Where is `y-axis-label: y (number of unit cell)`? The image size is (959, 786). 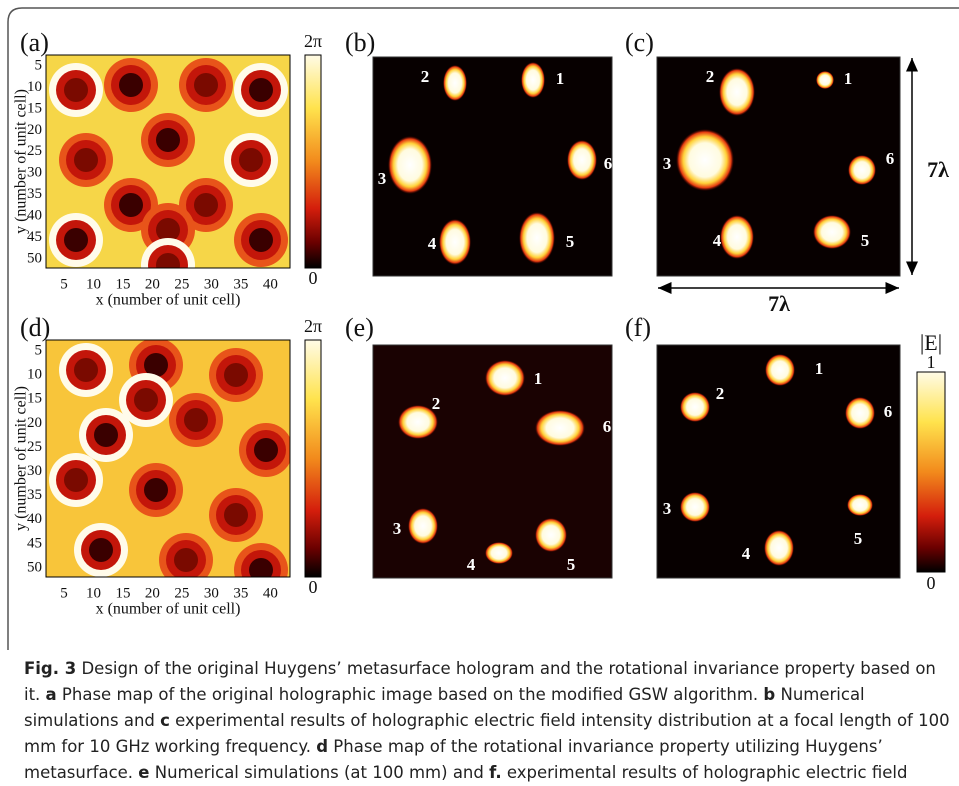 y-axis-label: y (number of unit cell) is located at coordinates (21, 458).